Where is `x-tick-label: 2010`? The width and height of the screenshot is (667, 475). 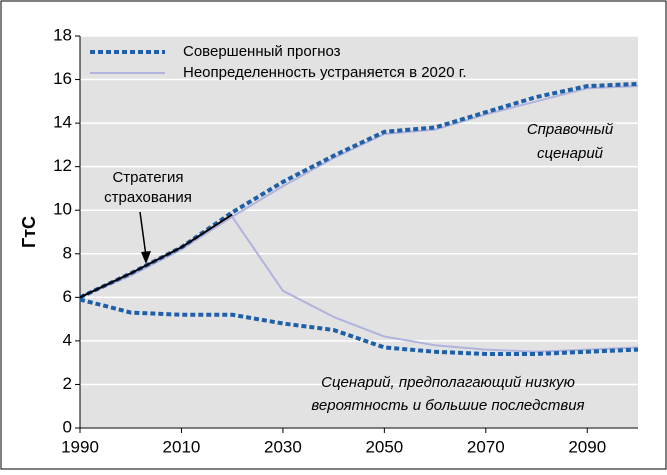
x-tick-label: 2010 is located at coordinates (182, 446).